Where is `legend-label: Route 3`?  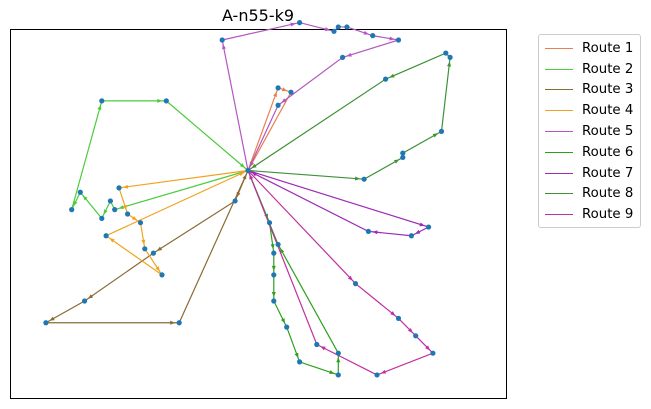
legend-label: Route 3 is located at coordinates (608, 90).